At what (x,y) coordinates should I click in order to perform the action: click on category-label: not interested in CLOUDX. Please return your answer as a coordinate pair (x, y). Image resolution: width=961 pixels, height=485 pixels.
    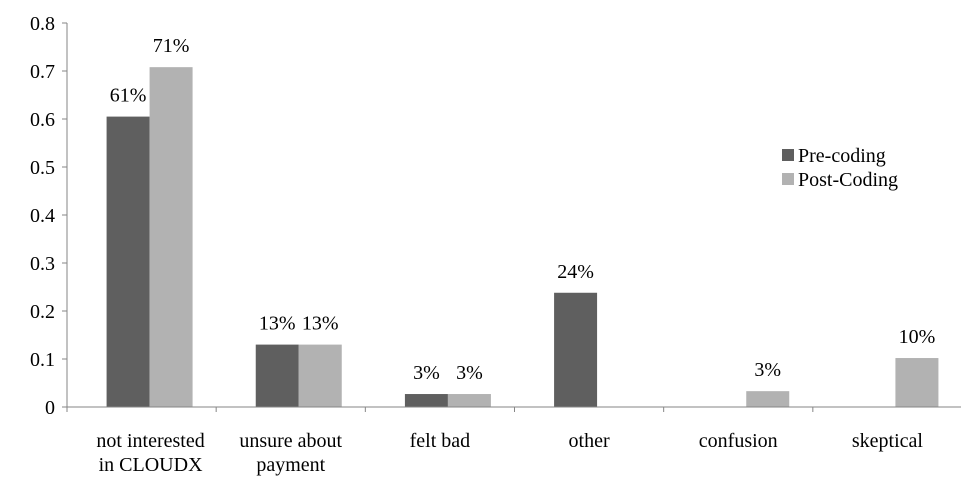
    Looking at the image, I should click on (150, 453).